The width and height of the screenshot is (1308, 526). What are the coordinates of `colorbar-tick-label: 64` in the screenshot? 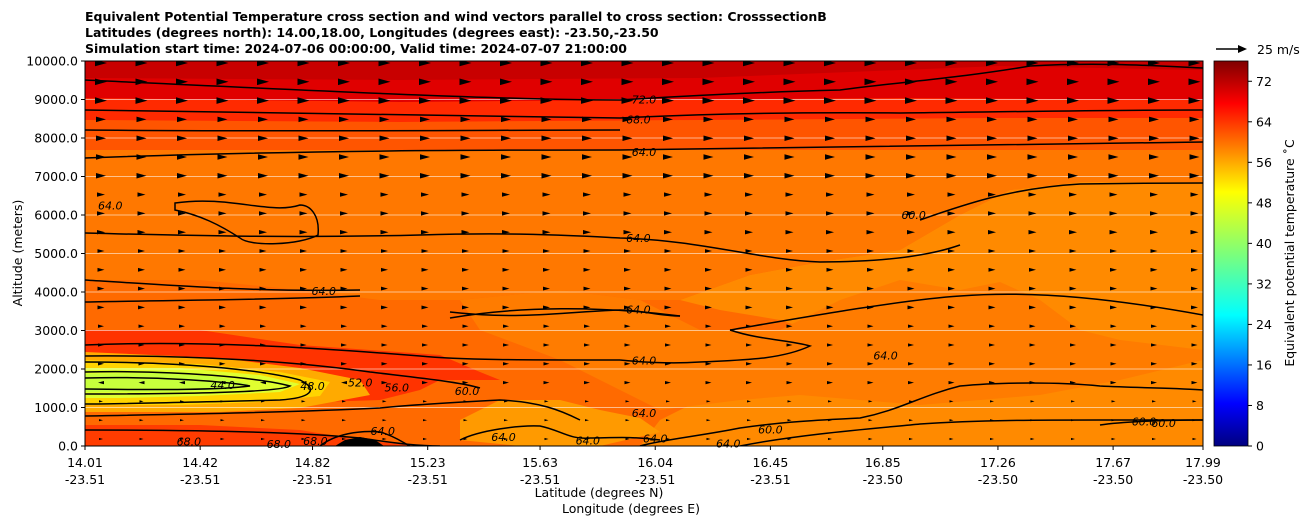 It's located at (1264, 121).